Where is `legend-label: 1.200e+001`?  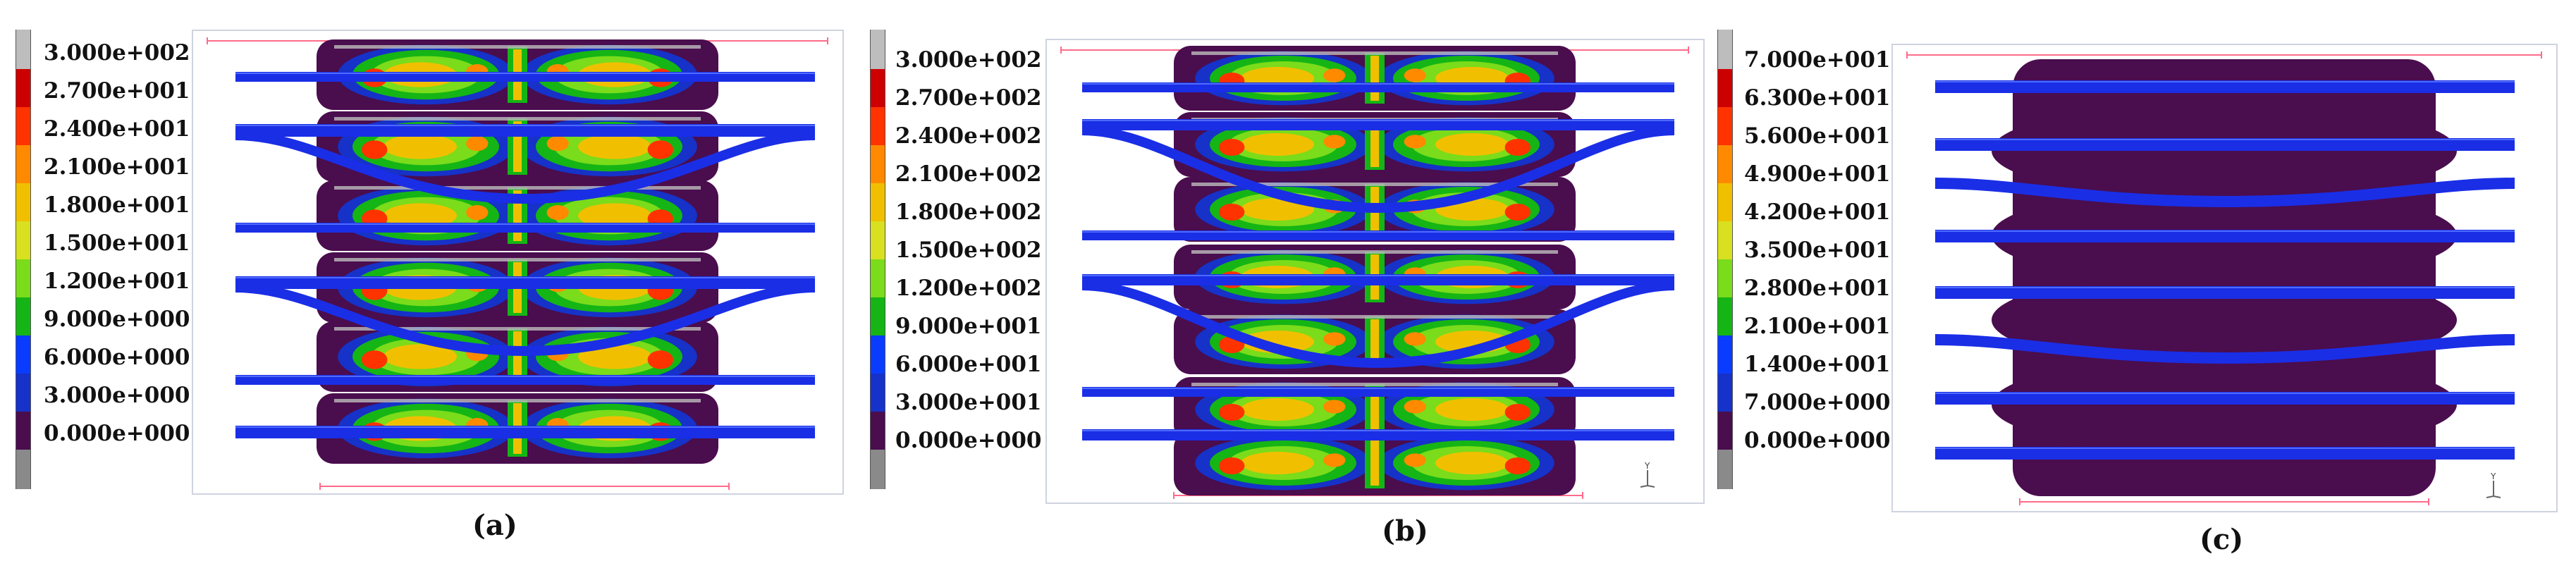
legend-label: 1.200e+001 is located at coordinates (117, 281).